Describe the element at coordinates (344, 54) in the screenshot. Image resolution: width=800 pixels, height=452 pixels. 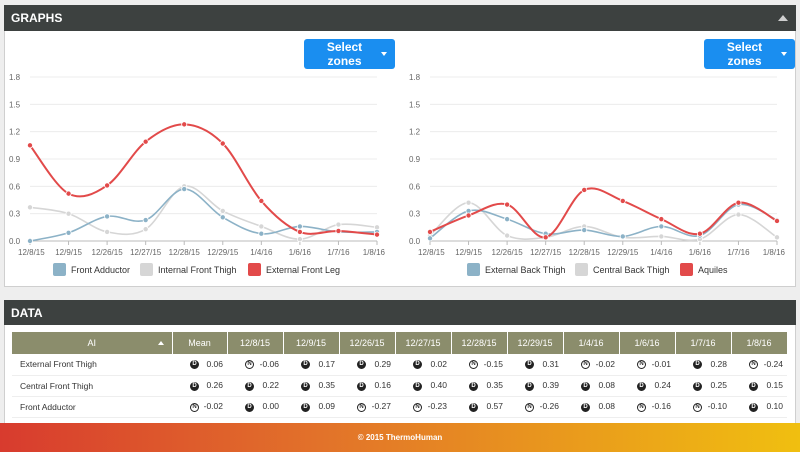
I see `select-zones-label: Select zones` at that location.